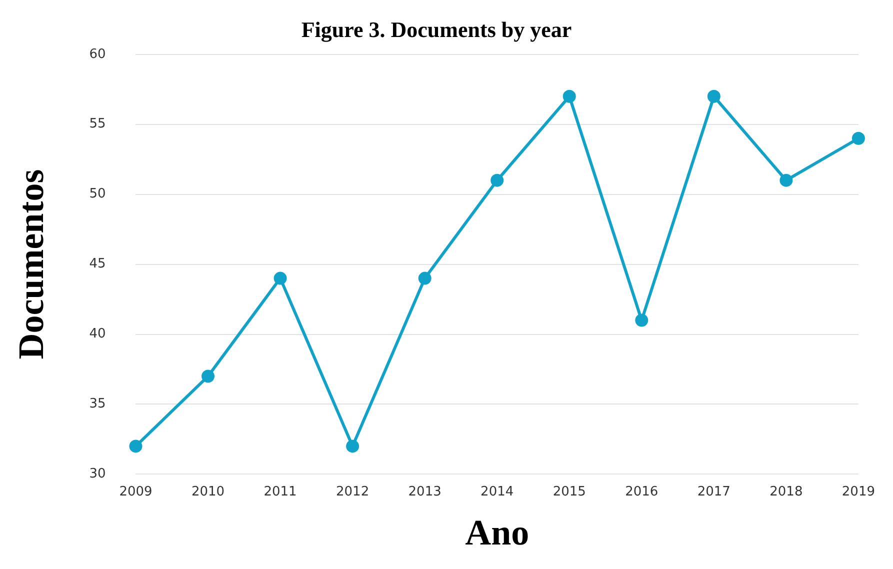 Image resolution: width=893 pixels, height=569 pixels. Describe the element at coordinates (353, 492) in the screenshot. I see `x-tick-label: 2012` at that location.